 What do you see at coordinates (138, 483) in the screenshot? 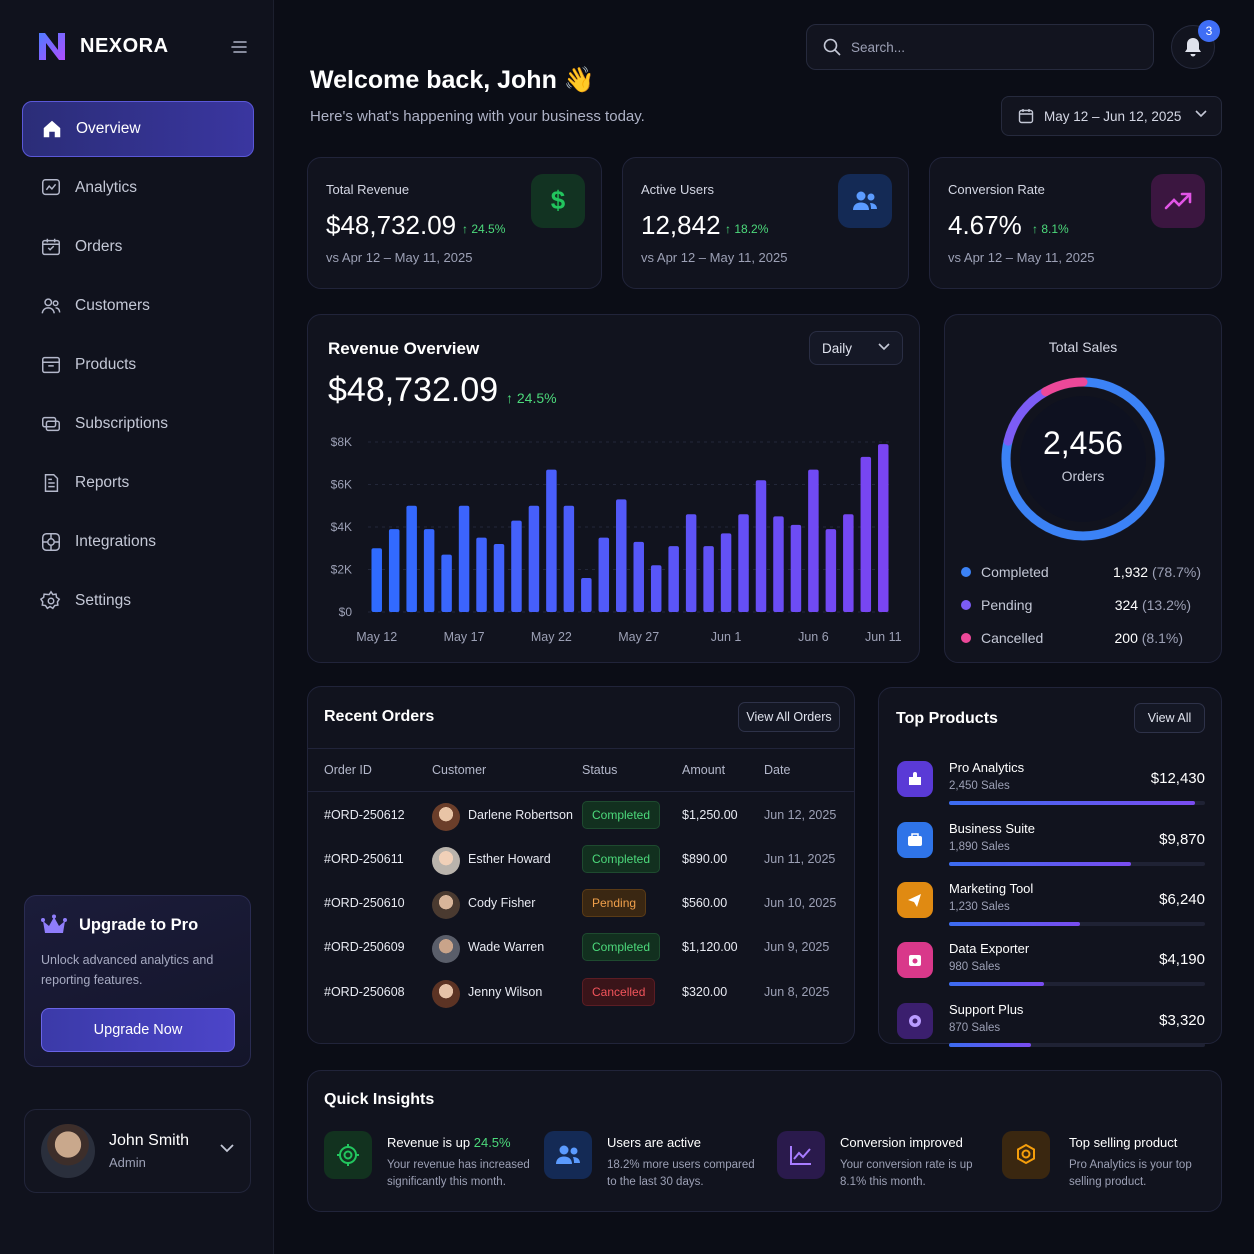
I see `sidebar-item-reports: Reports` at bounding box center [138, 483].